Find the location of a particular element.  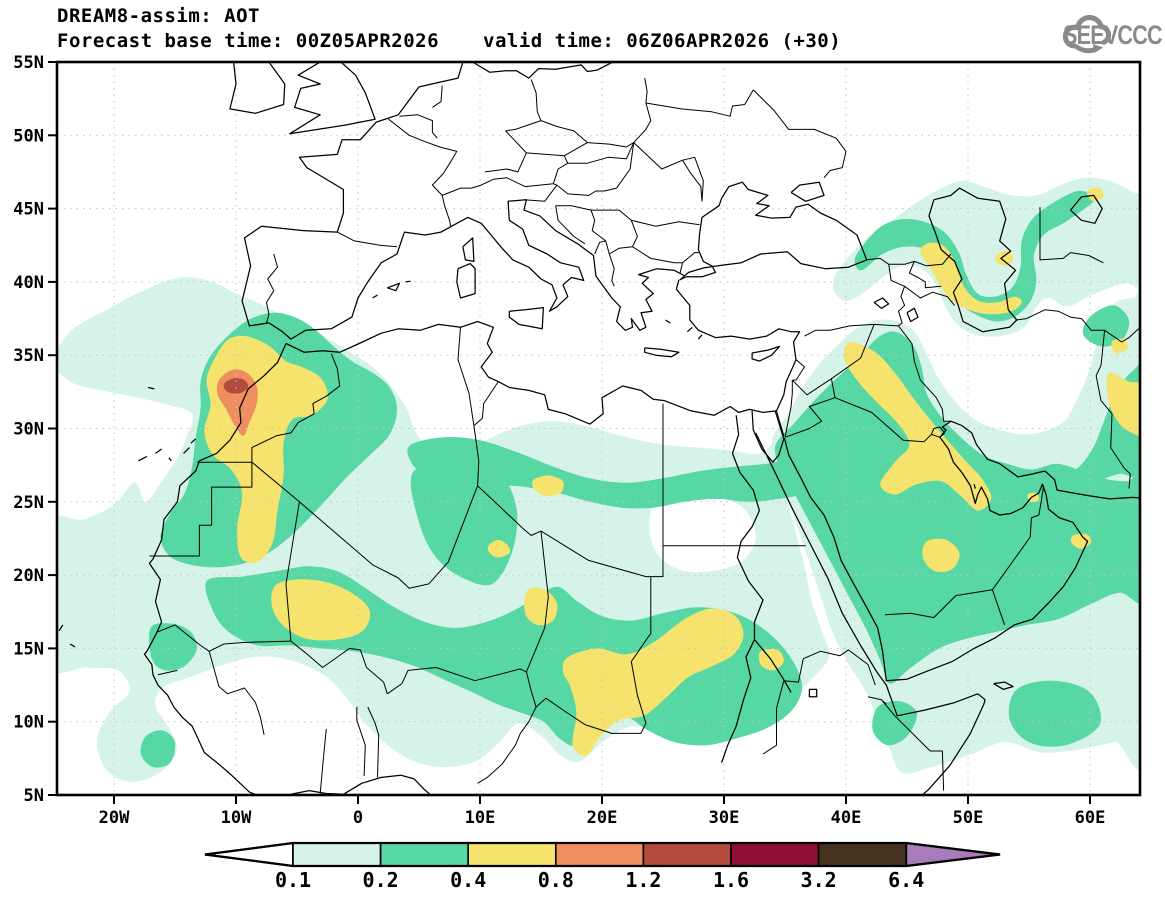

colorbar-label-6.4: 6.4 is located at coordinates (906, 880).